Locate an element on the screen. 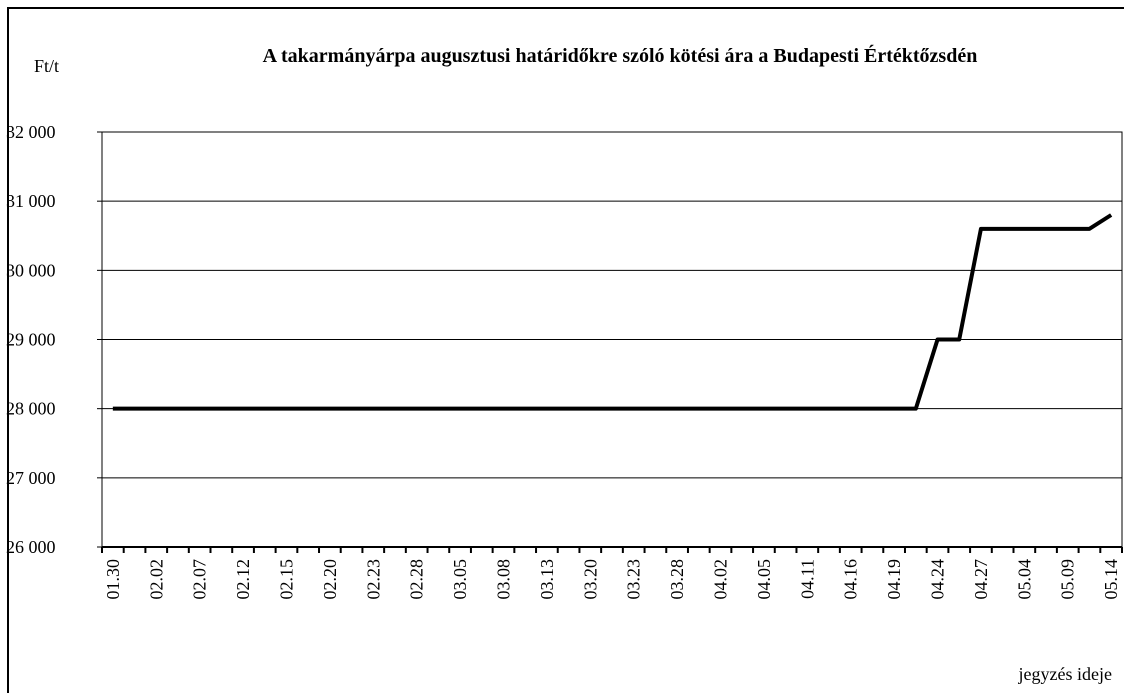  x-tick-label: 04.05 is located at coordinates (764, 579).